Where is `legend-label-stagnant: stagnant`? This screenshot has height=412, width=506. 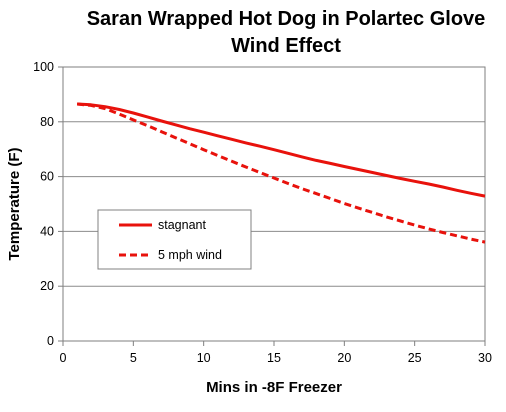 legend-label-stagnant: stagnant is located at coordinates (182, 225).